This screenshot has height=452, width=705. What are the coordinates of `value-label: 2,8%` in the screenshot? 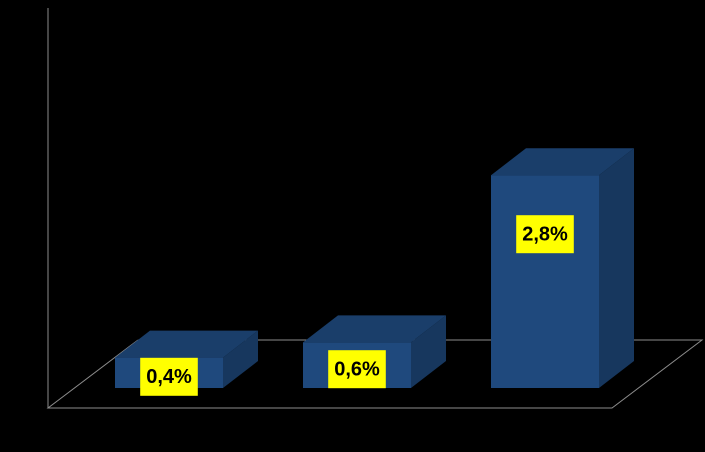 It's located at (545, 234).